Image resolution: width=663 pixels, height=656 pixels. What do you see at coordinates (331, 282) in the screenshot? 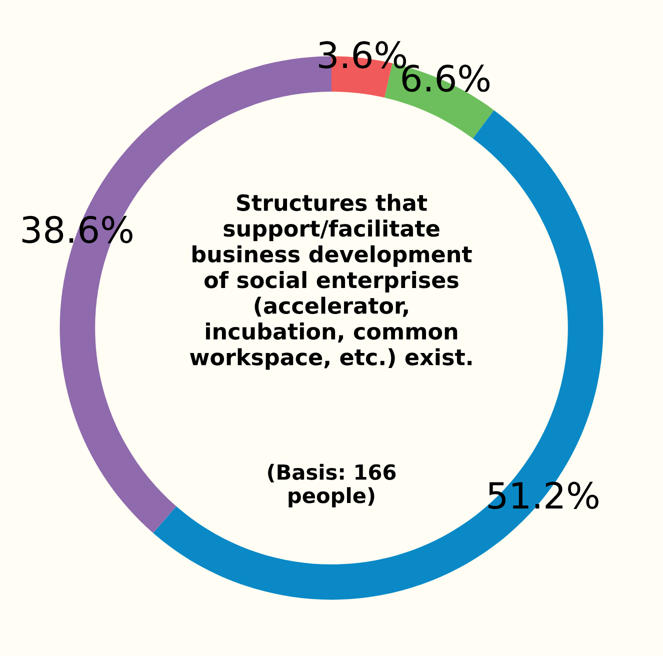
I see `text: Structures that support/facilitate business development of social enterprises (accelerator, incubation, common workspace, etc.) exist.` at bounding box center [331, 282].